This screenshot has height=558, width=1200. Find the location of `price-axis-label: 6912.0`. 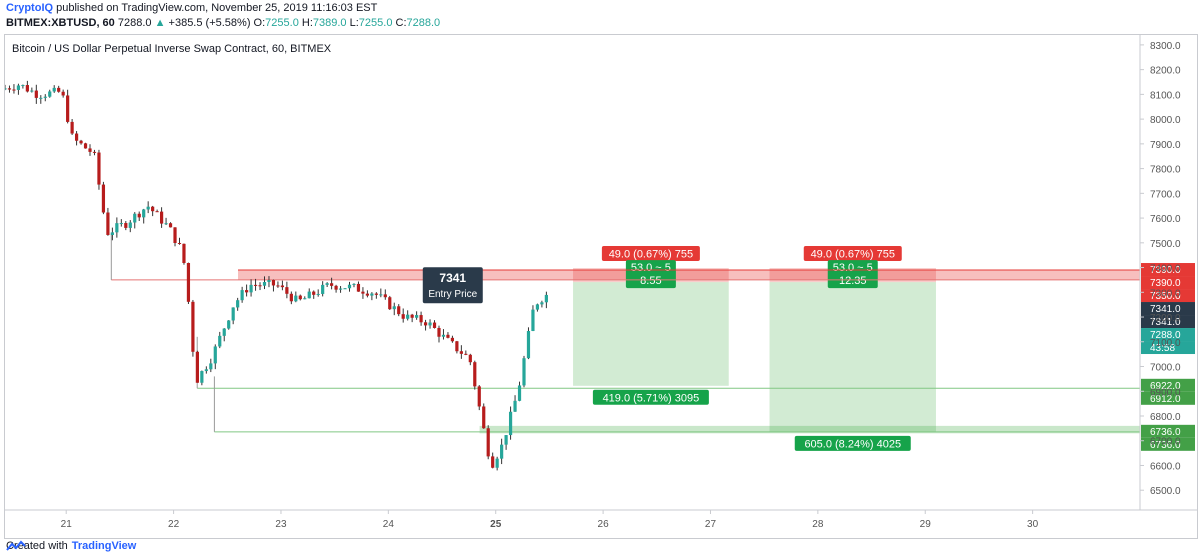

price-axis-label: 6912.0 is located at coordinates (1165, 399).